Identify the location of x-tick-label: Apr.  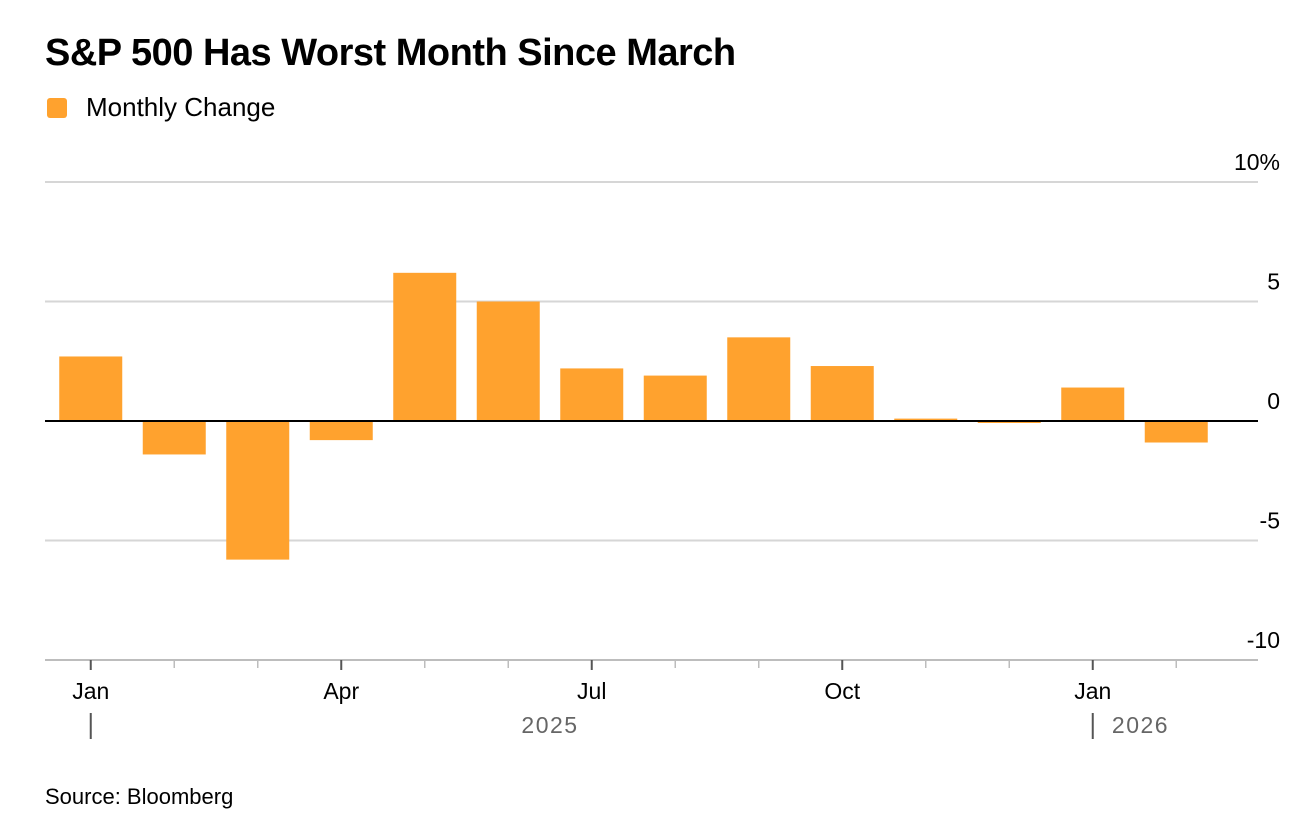
(341, 691).